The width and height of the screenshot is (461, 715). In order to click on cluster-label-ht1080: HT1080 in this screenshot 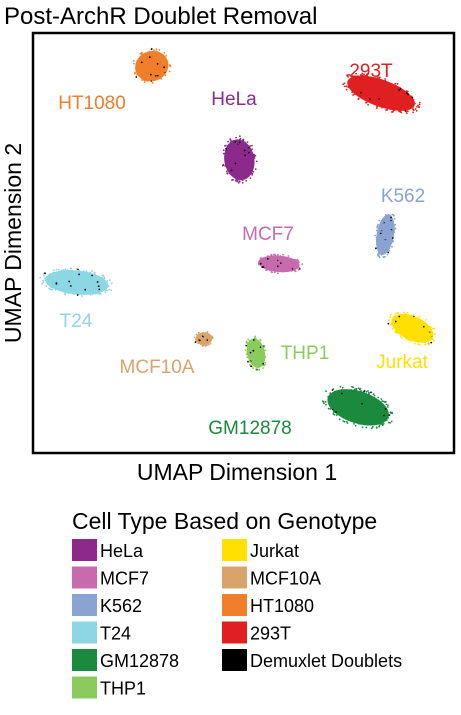, I will do `click(92, 103)`.